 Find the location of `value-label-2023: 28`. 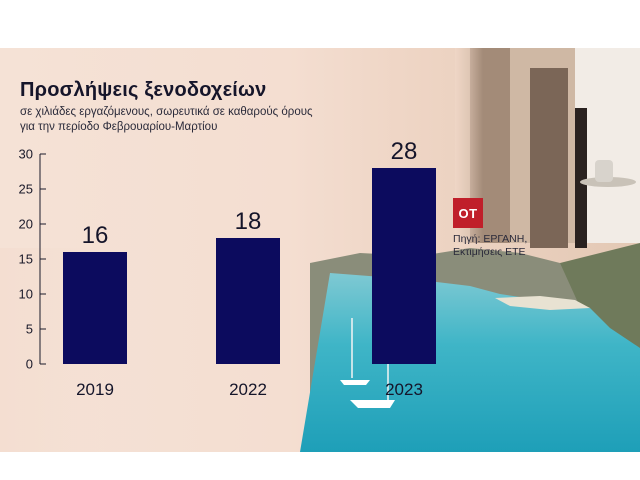

value-label-2023: 28 is located at coordinates (404, 151).